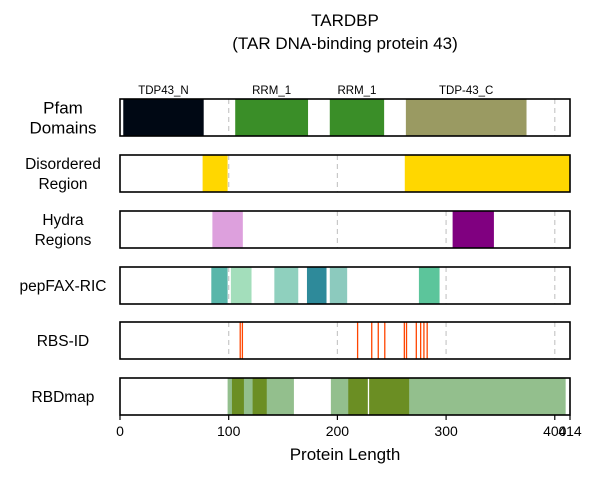  I want to click on domain-label: TDP43_N, so click(163, 91).